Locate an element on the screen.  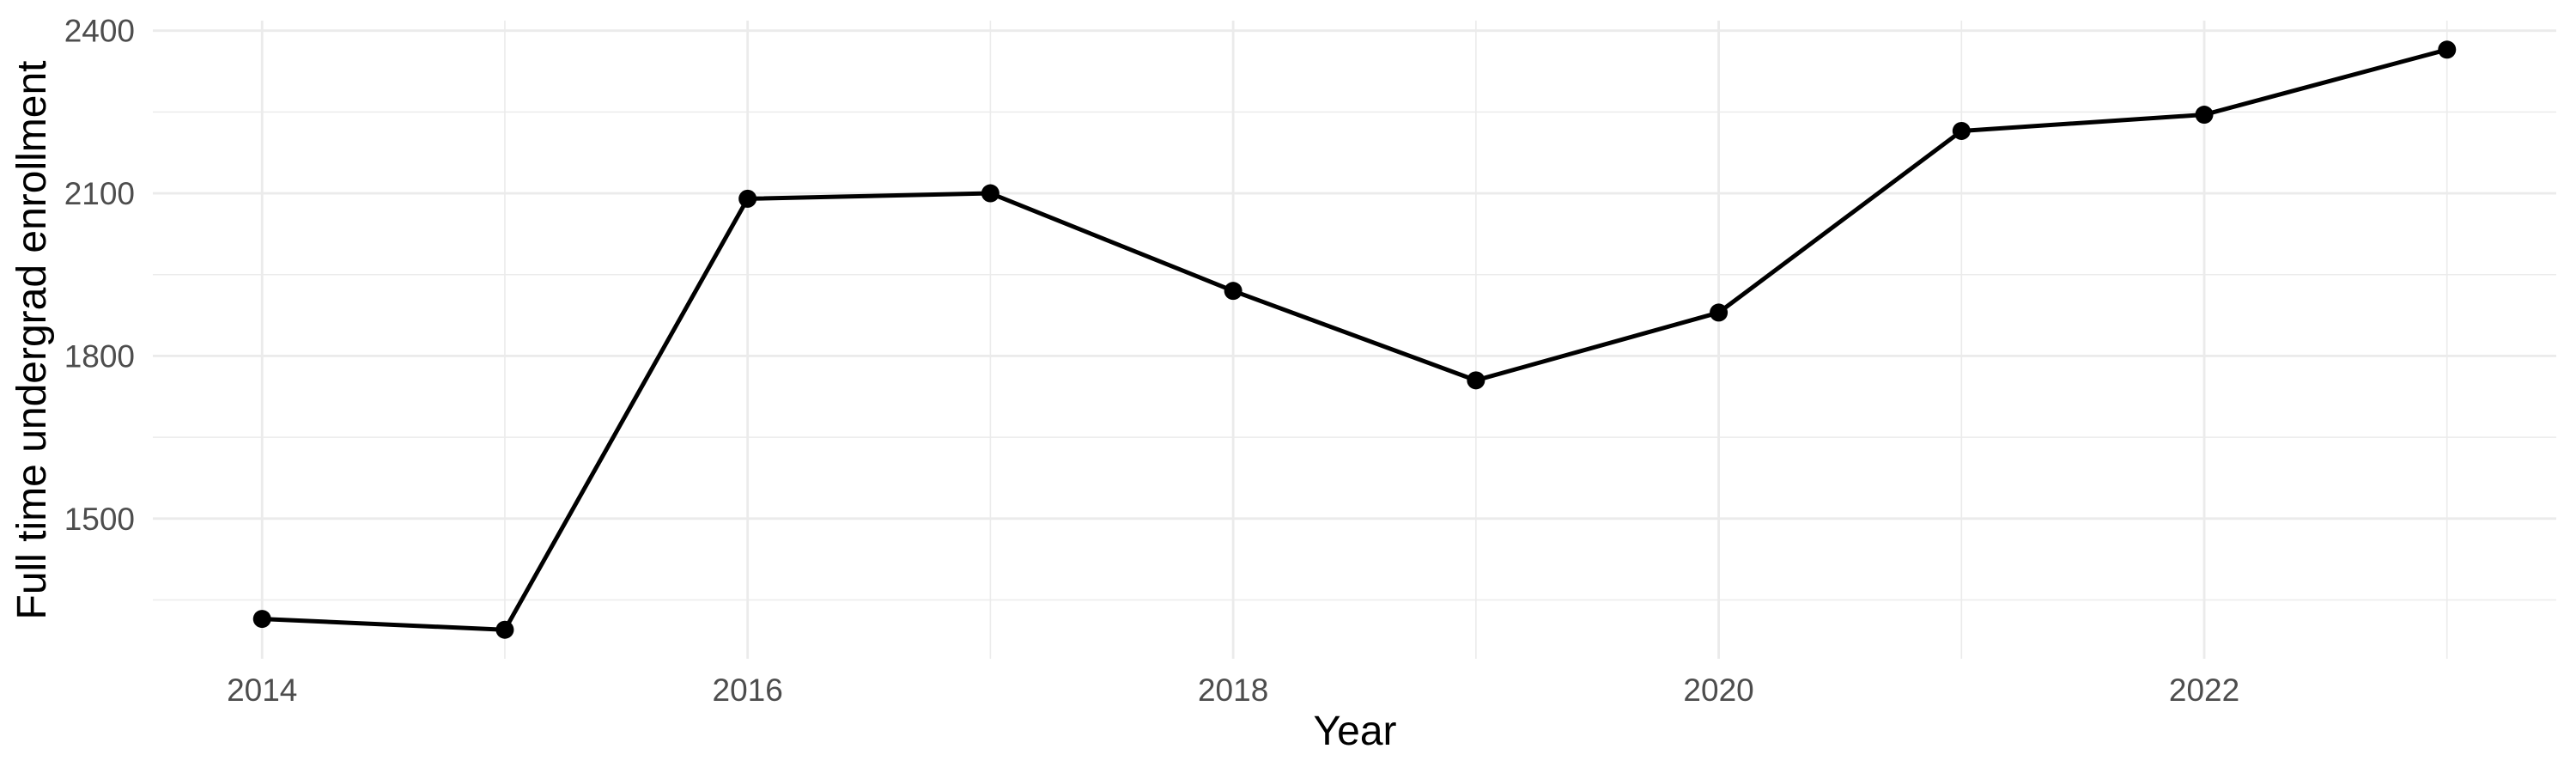
data-point-2016 is located at coordinates (748, 198).